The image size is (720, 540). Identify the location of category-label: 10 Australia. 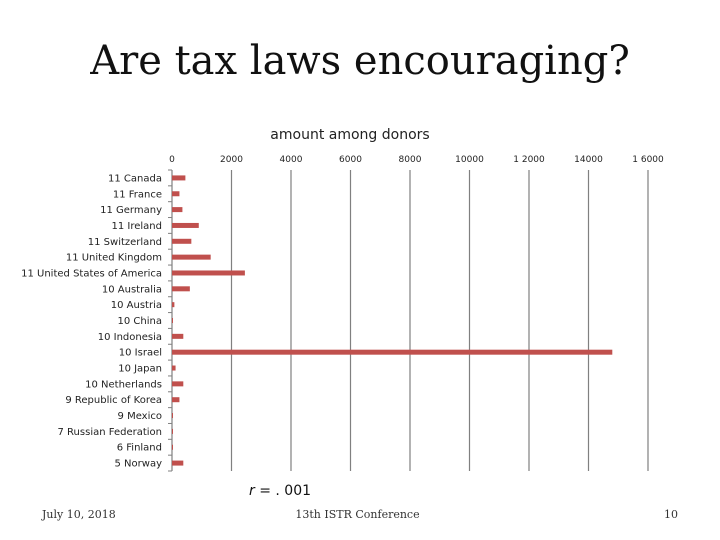
(132, 289).